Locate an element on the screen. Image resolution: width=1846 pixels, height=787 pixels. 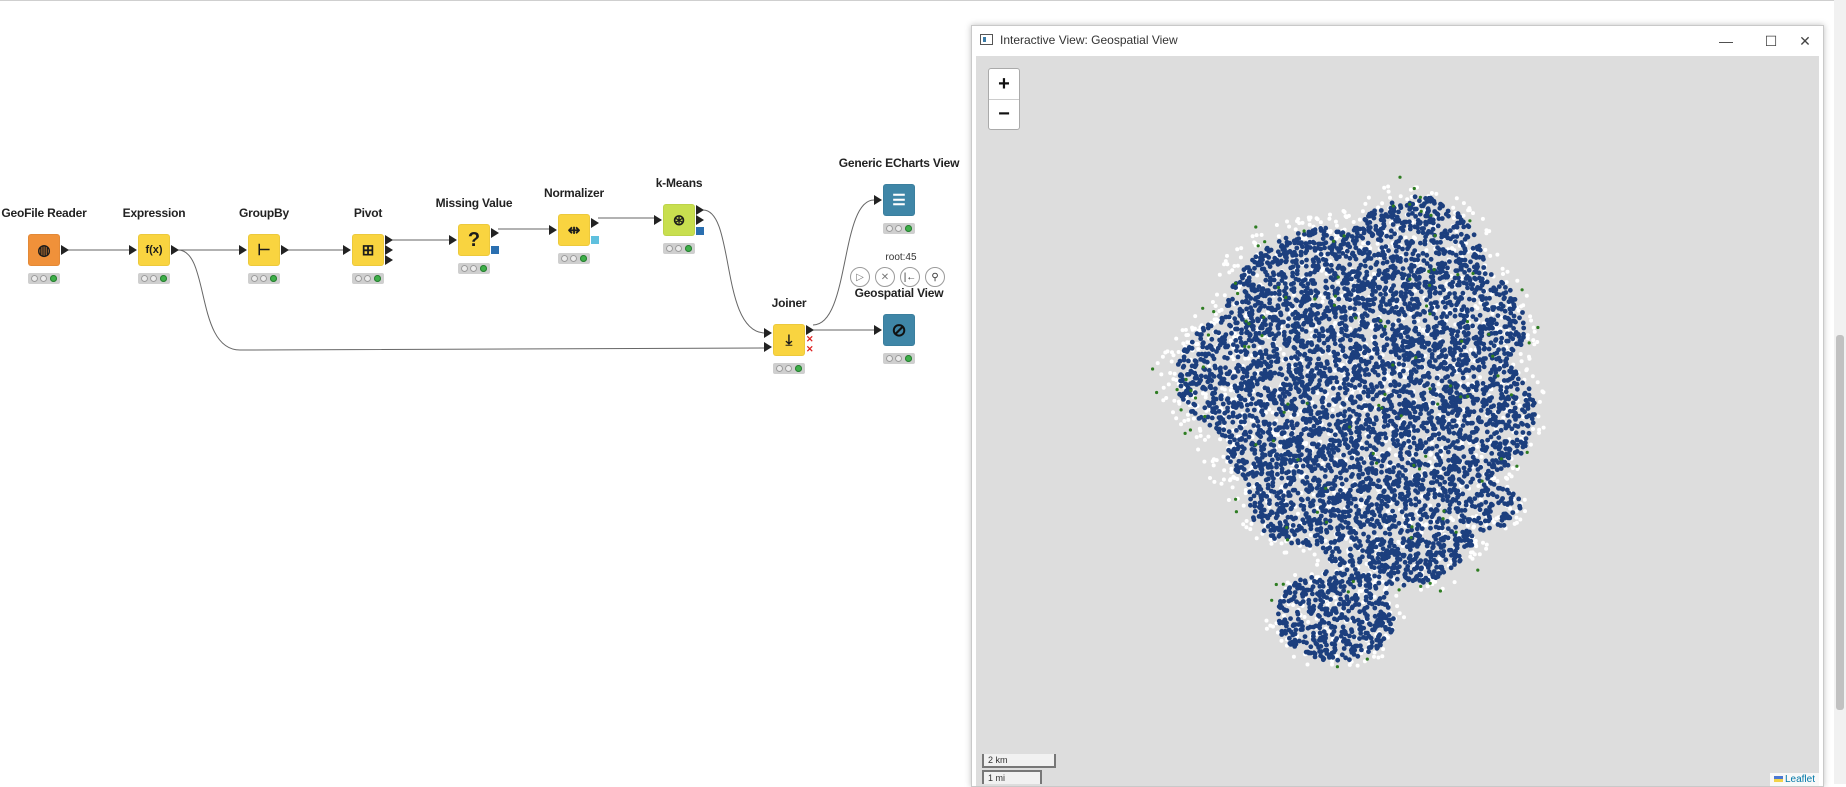
k-means-icon: ⊛ is located at coordinates (679, 220).